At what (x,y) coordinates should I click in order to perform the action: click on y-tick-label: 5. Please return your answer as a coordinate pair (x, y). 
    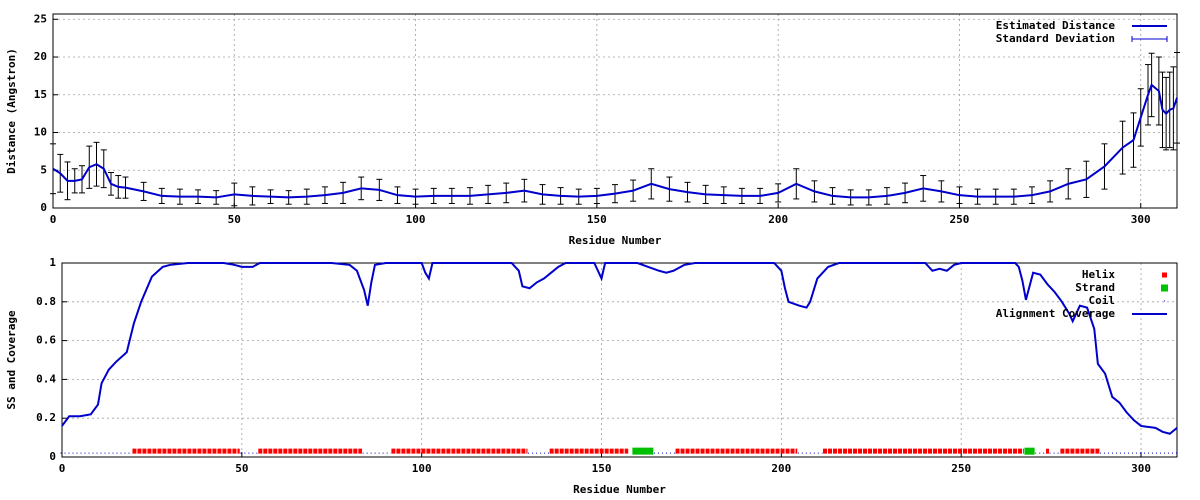
    Looking at the image, I should click on (43, 169).